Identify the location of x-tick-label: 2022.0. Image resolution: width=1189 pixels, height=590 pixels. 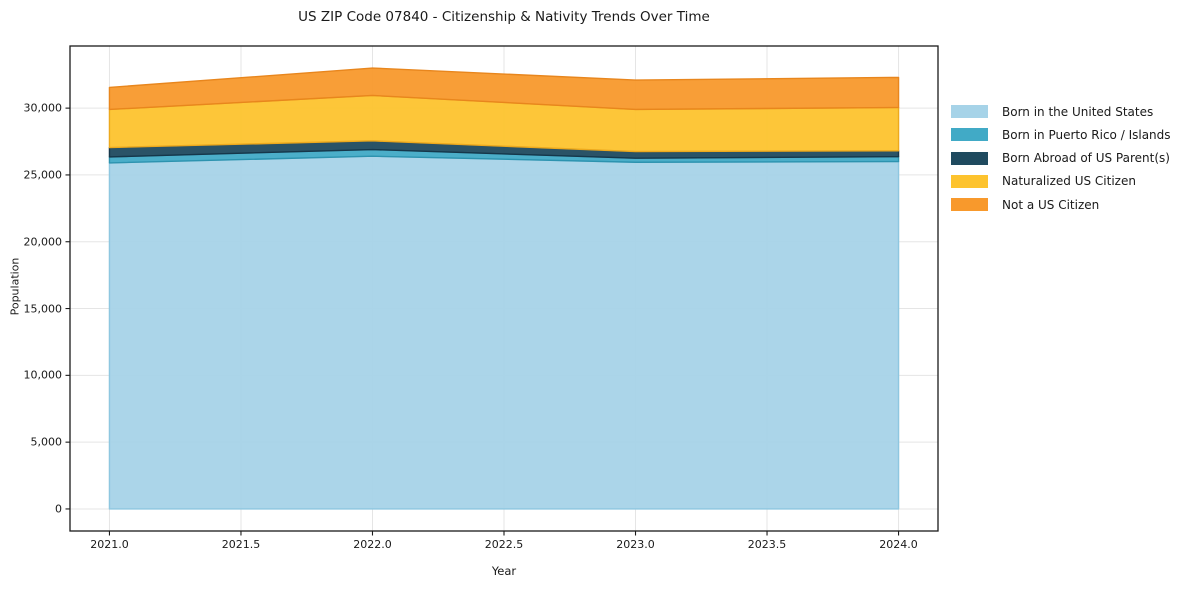
(372, 544).